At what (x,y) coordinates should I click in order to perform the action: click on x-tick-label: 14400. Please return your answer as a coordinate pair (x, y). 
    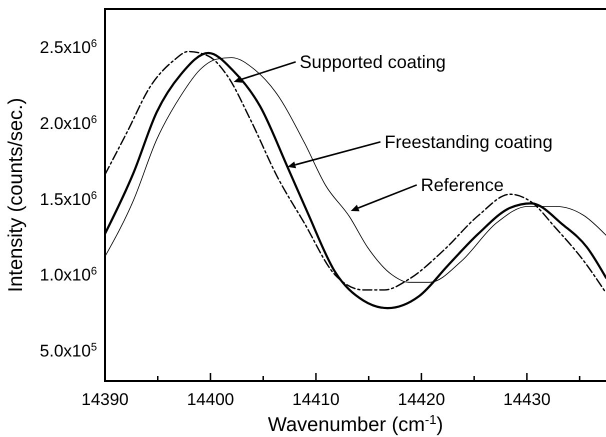
    Looking at the image, I should click on (210, 399).